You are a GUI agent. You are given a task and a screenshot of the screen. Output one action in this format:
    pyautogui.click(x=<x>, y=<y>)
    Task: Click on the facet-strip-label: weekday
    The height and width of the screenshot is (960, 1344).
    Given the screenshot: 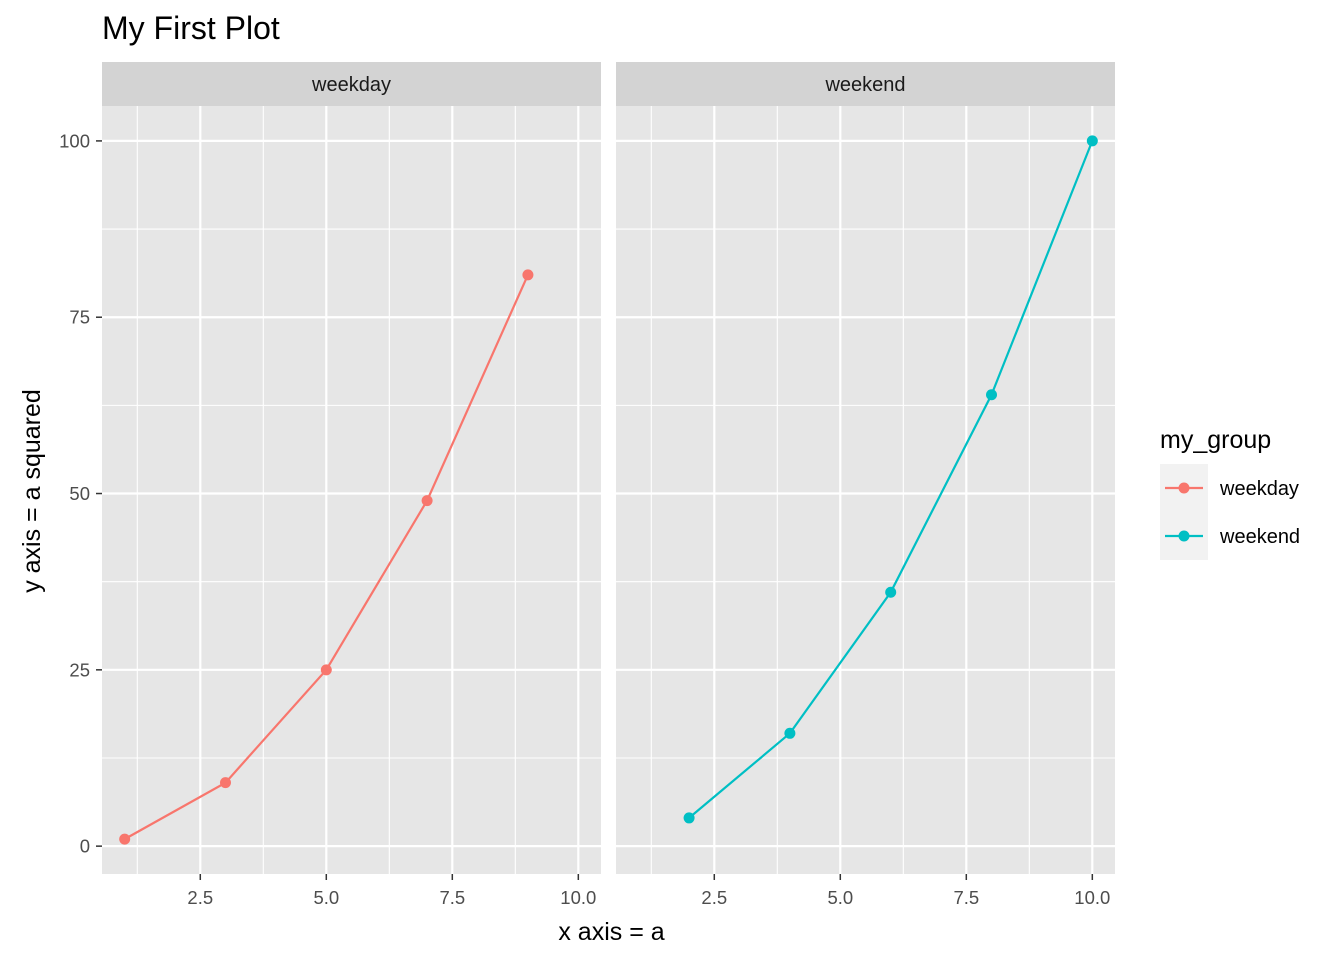 What is the action you would take?
    pyautogui.click(x=351, y=85)
    